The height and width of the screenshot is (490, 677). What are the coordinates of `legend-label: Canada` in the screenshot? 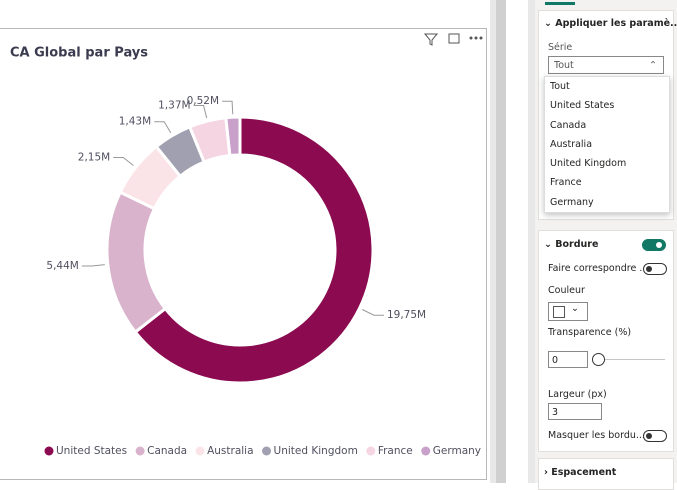 It's located at (167, 451).